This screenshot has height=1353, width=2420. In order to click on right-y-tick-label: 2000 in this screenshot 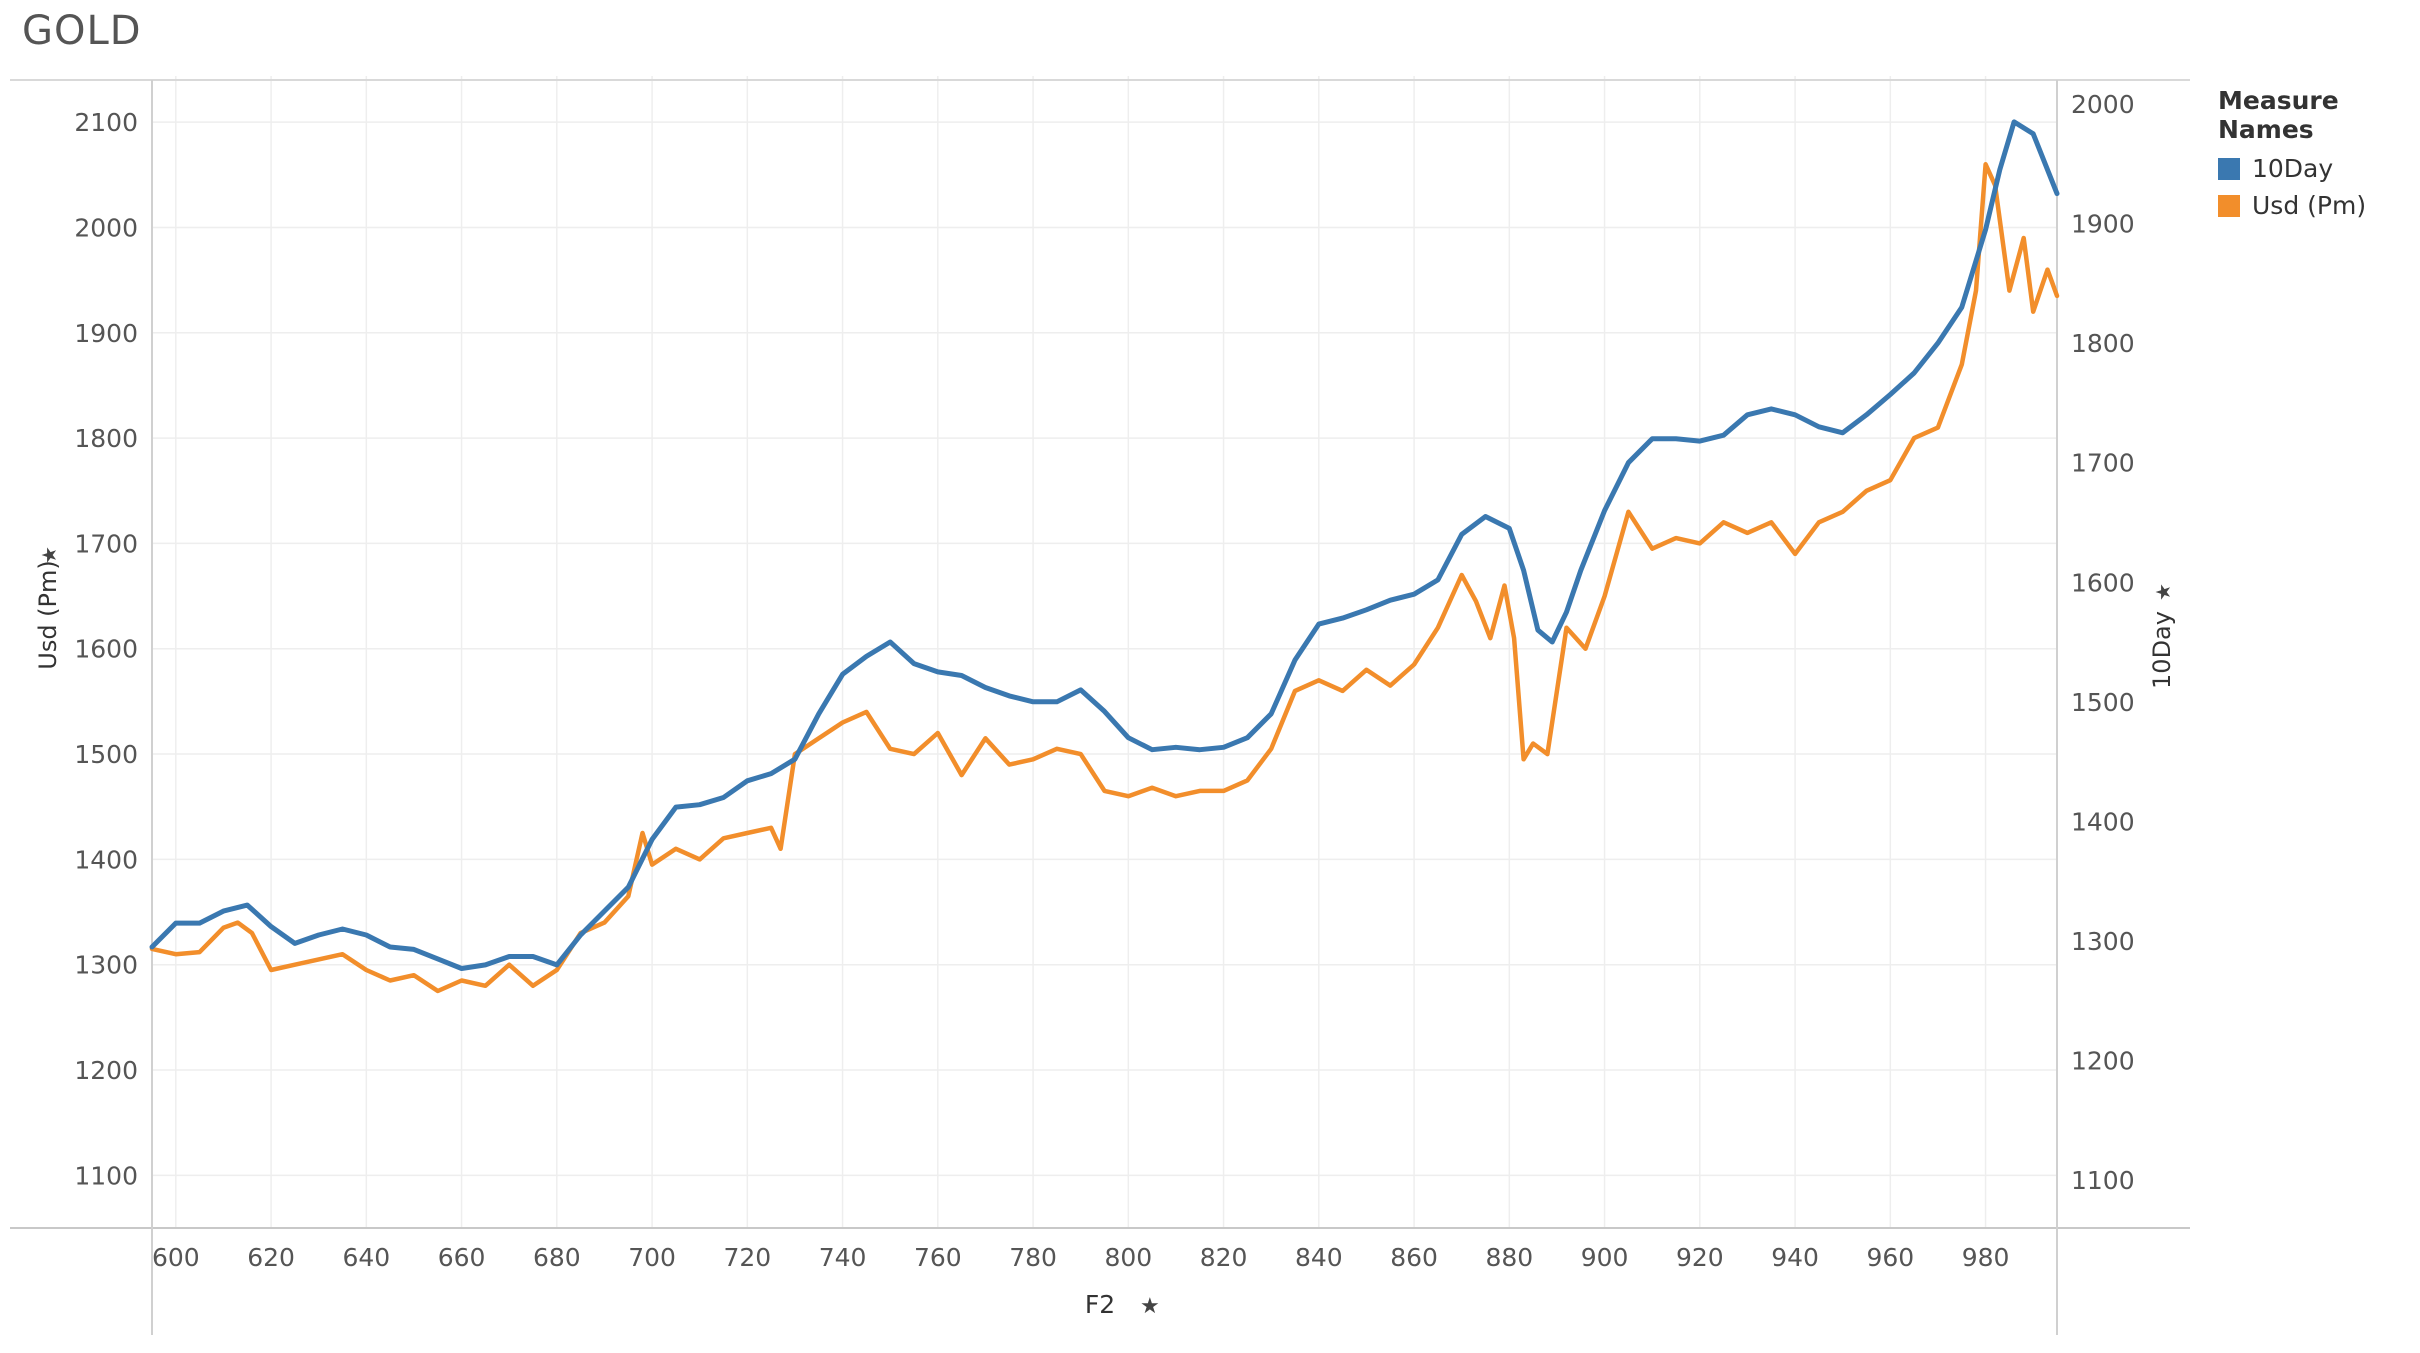, I will do `click(2103, 104)`.